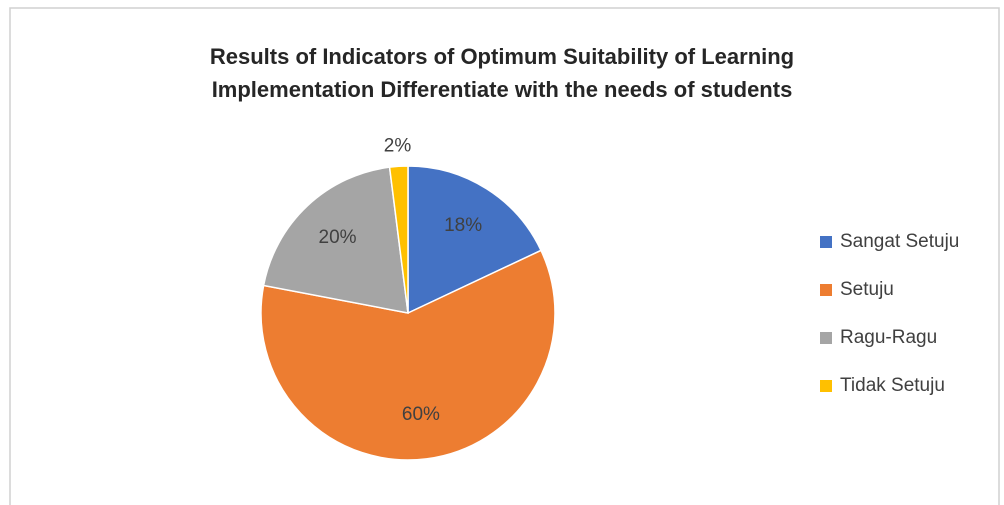  What do you see at coordinates (463, 225) in the screenshot?
I see `data-label: 18%` at bounding box center [463, 225].